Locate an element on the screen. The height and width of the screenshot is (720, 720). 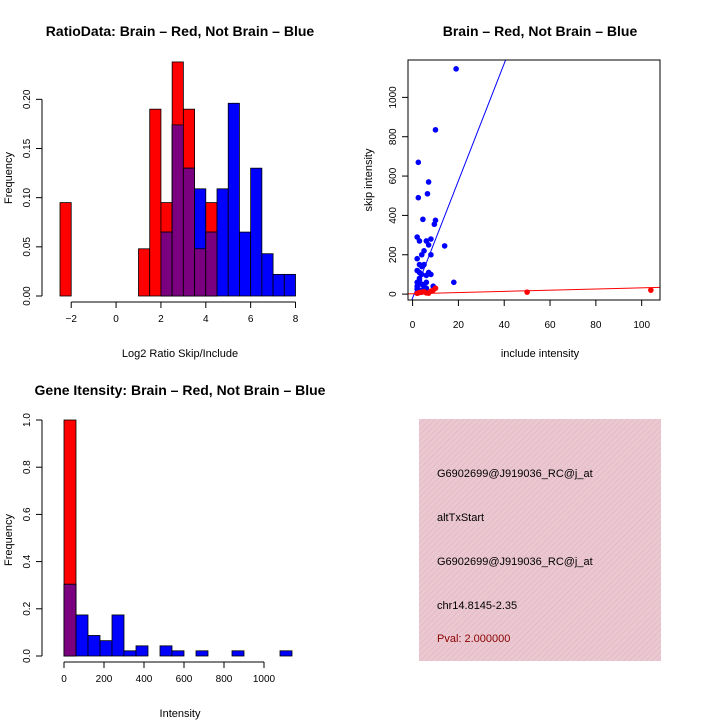
ratio-histogram-x-tick-label: 8 is located at coordinates (296, 319).